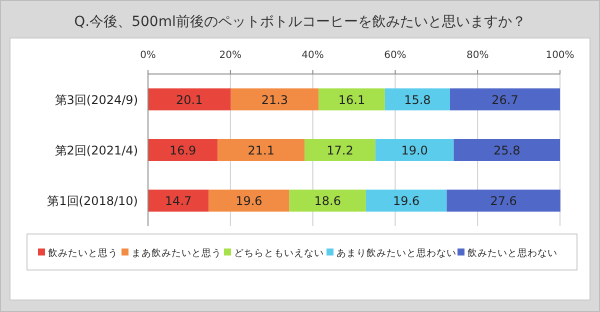 This screenshot has width=600, height=312. I want to click on y-tick-label: 第1回(2018/10), so click(92, 201).